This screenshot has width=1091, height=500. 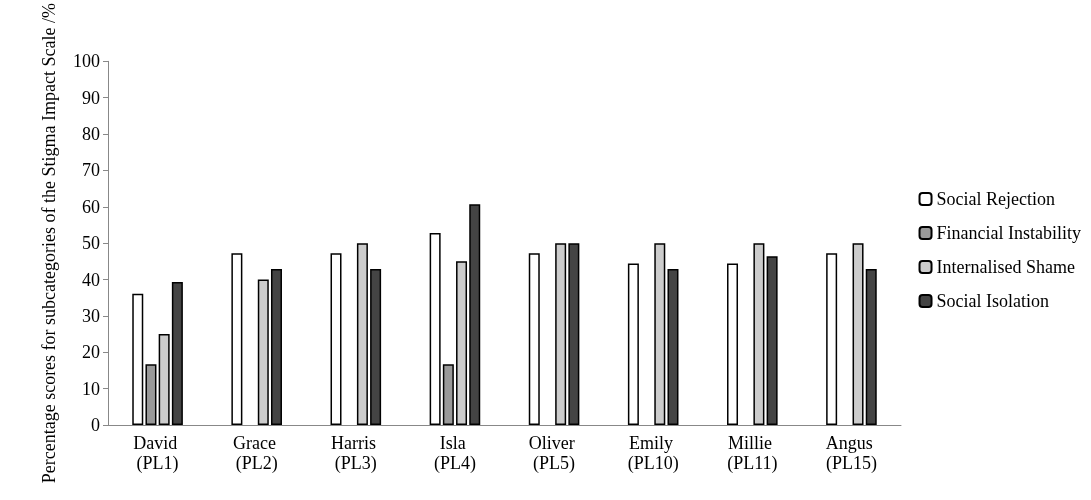 What do you see at coordinates (851, 453) in the screenshot?
I see `x-tick-label: Angus (PL15)` at bounding box center [851, 453].